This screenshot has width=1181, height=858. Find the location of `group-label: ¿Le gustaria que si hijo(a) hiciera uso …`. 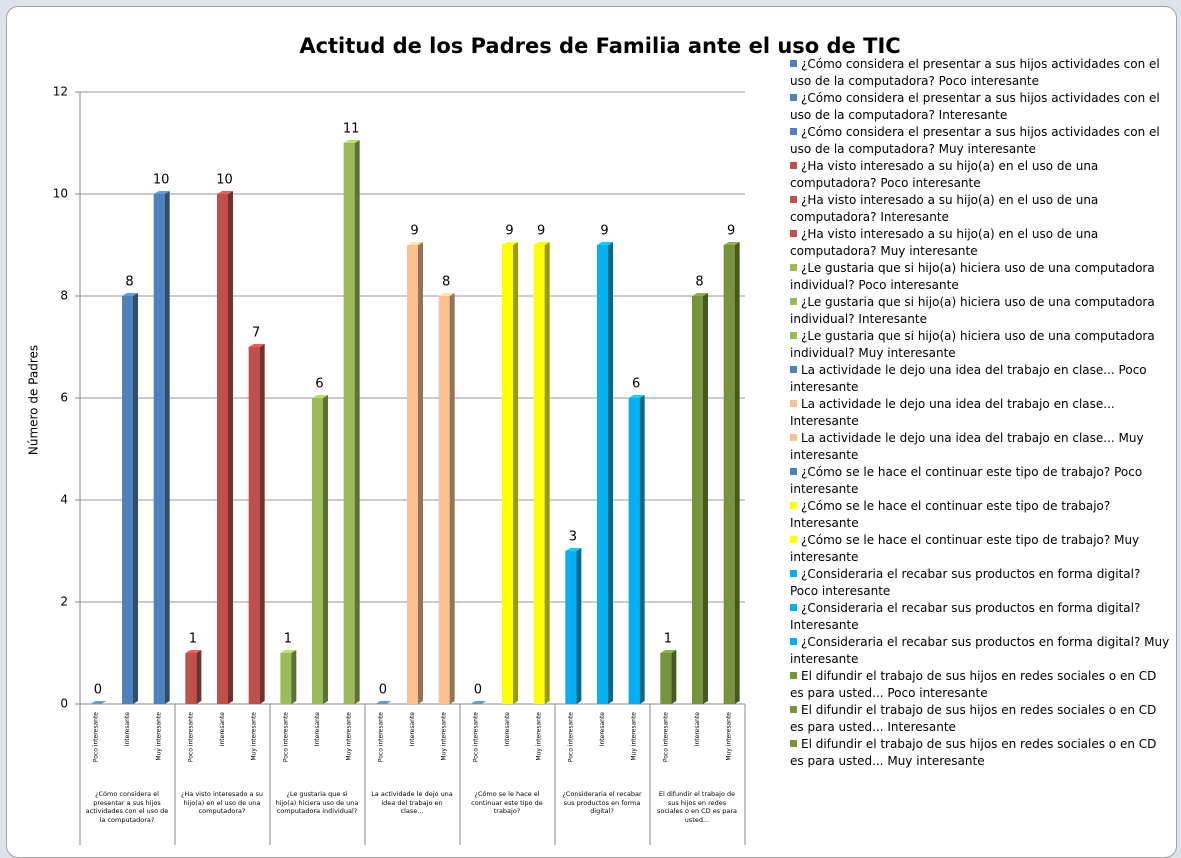

group-label: ¿Le gustaria que si hijo(a) hiciera uso … is located at coordinates (317, 802).